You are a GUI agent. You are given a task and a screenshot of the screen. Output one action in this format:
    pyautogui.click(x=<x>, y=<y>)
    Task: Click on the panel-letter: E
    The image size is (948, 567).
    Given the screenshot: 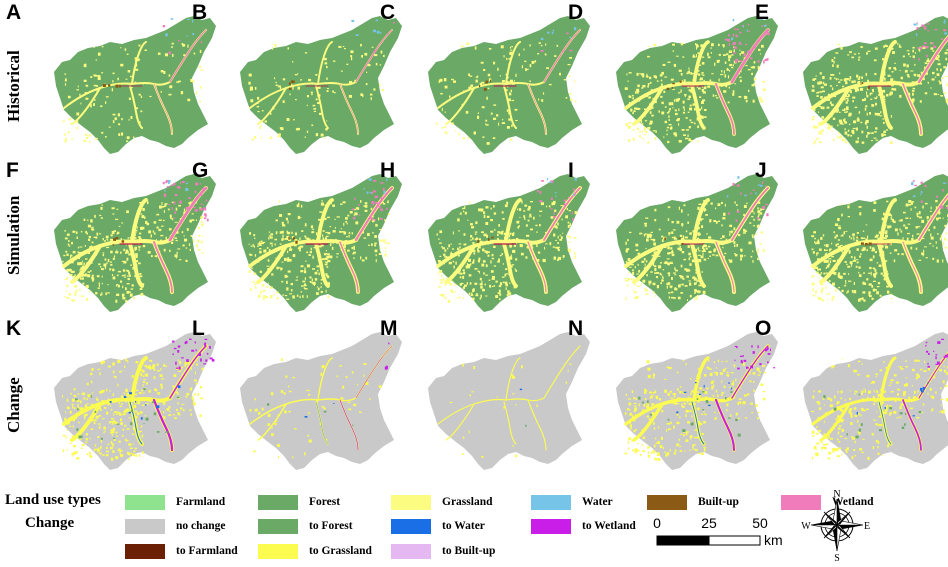 What is the action you would take?
    pyautogui.click(x=762, y=12)
    